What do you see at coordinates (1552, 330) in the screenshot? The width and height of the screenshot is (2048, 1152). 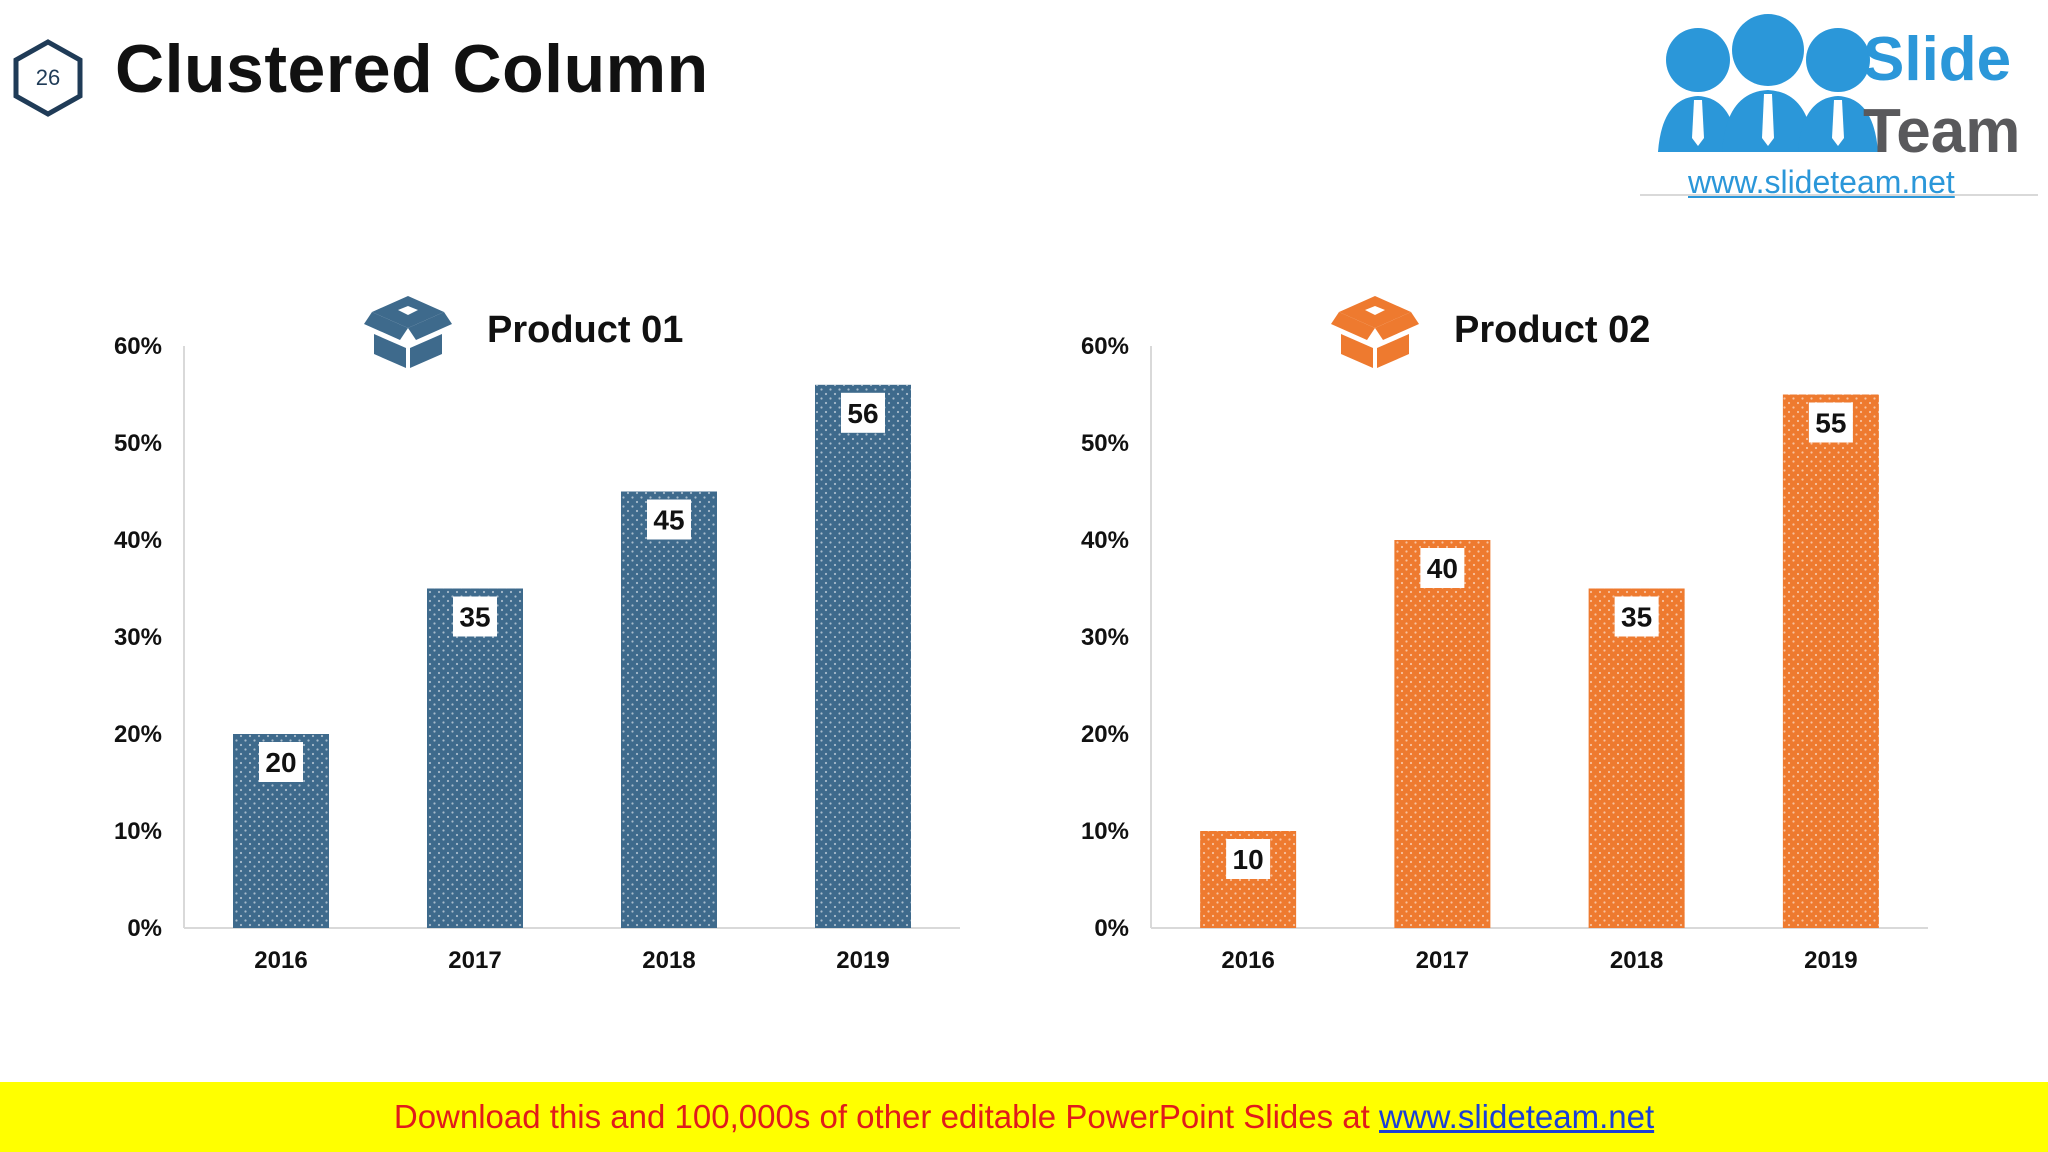 I see `chart-title: Product 02` at bounding box center [1552, 330].